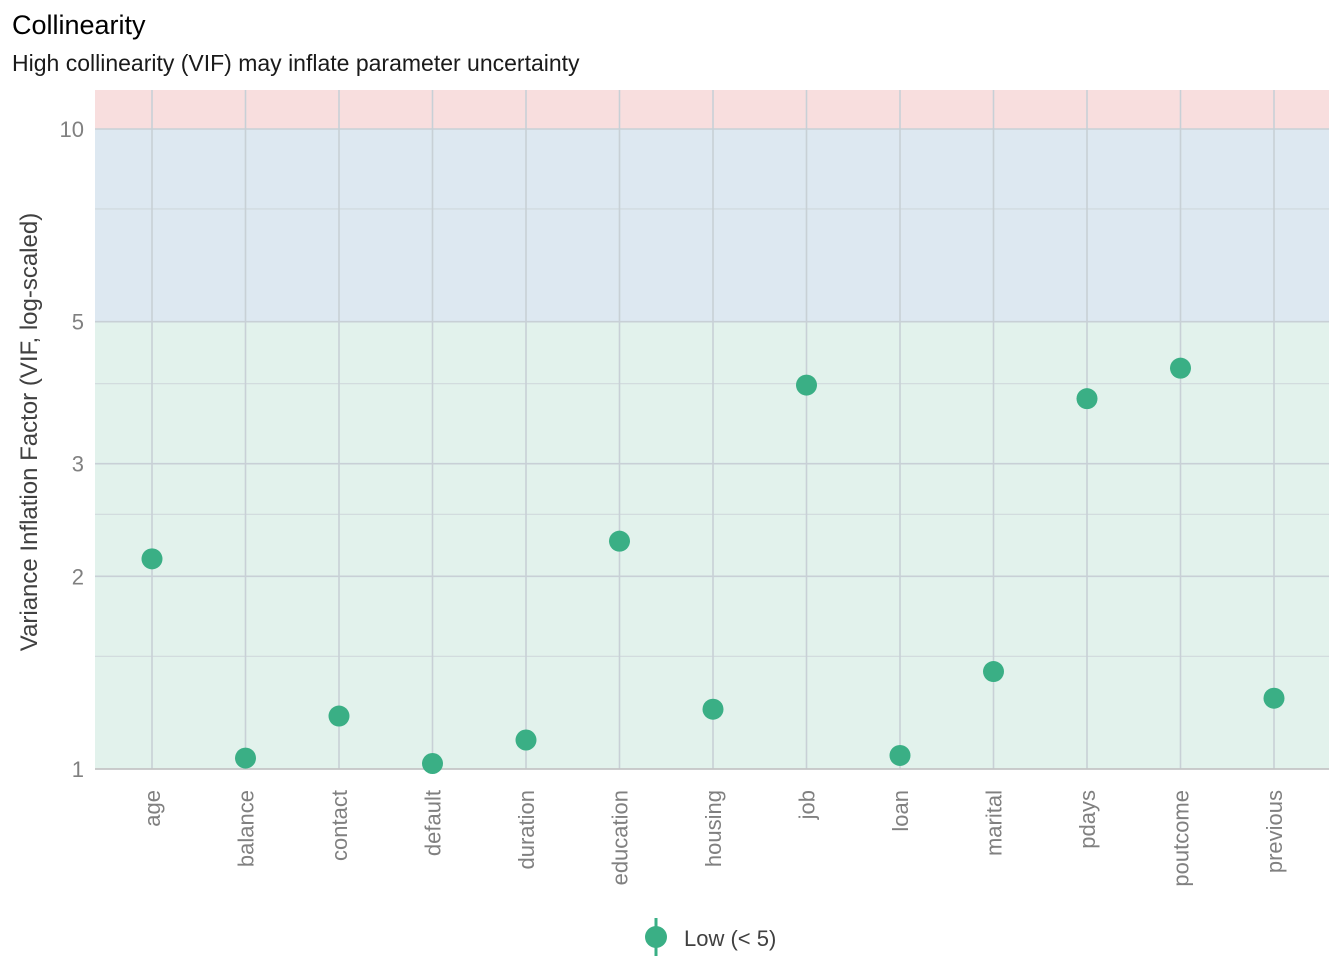  I want to click on legend-label: Low (< 5), so click(730, 938).